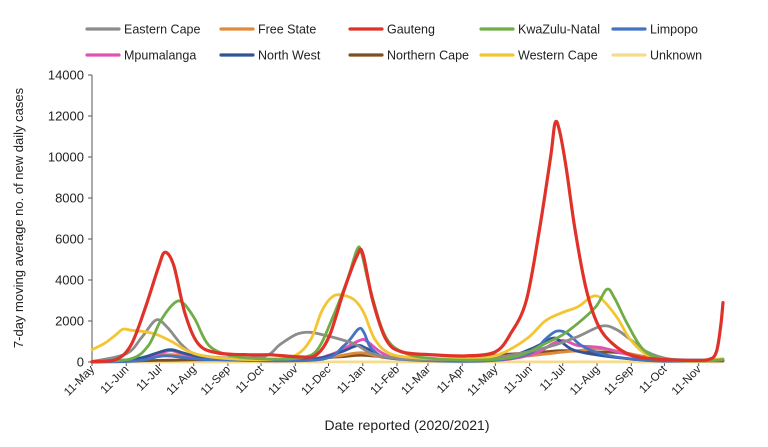  Describe the element at coordinates (69, 280) in the screenshot. I see `y-tick-label: 4000` at that location.